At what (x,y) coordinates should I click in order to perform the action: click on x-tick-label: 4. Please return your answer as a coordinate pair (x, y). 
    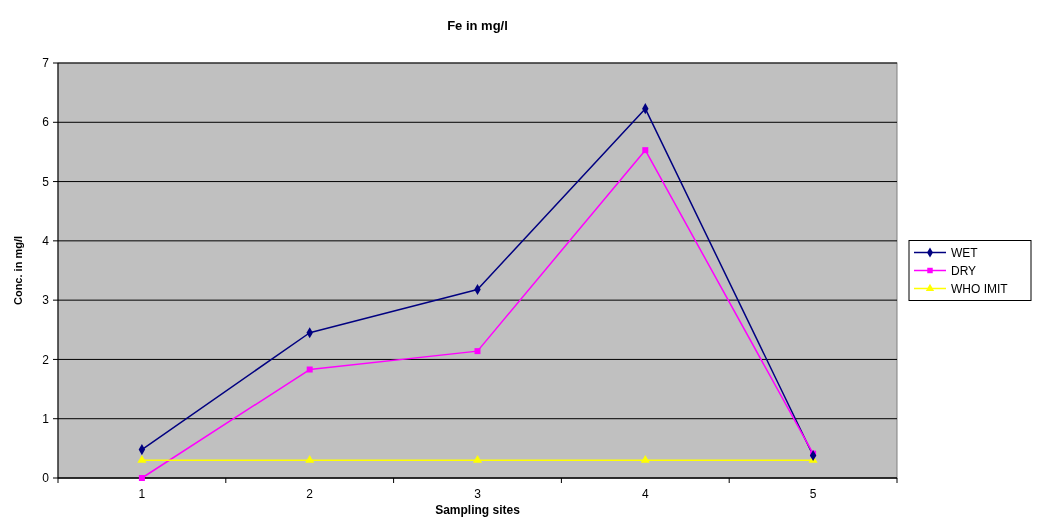
    Looking at the image, I should click on (645, 494).